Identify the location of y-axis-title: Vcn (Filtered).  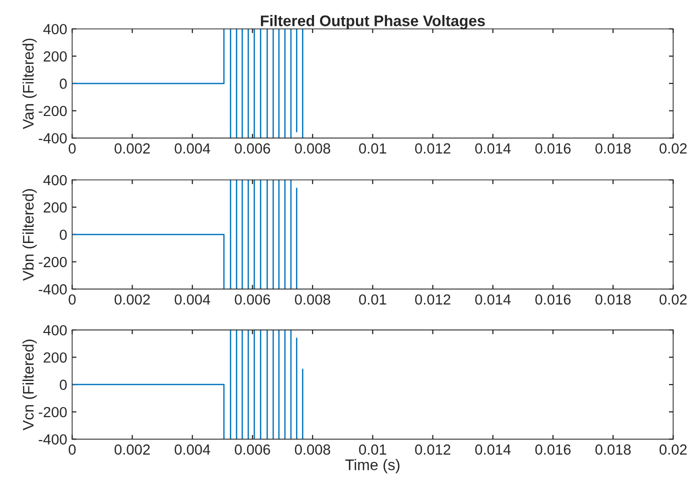
(29, 385).